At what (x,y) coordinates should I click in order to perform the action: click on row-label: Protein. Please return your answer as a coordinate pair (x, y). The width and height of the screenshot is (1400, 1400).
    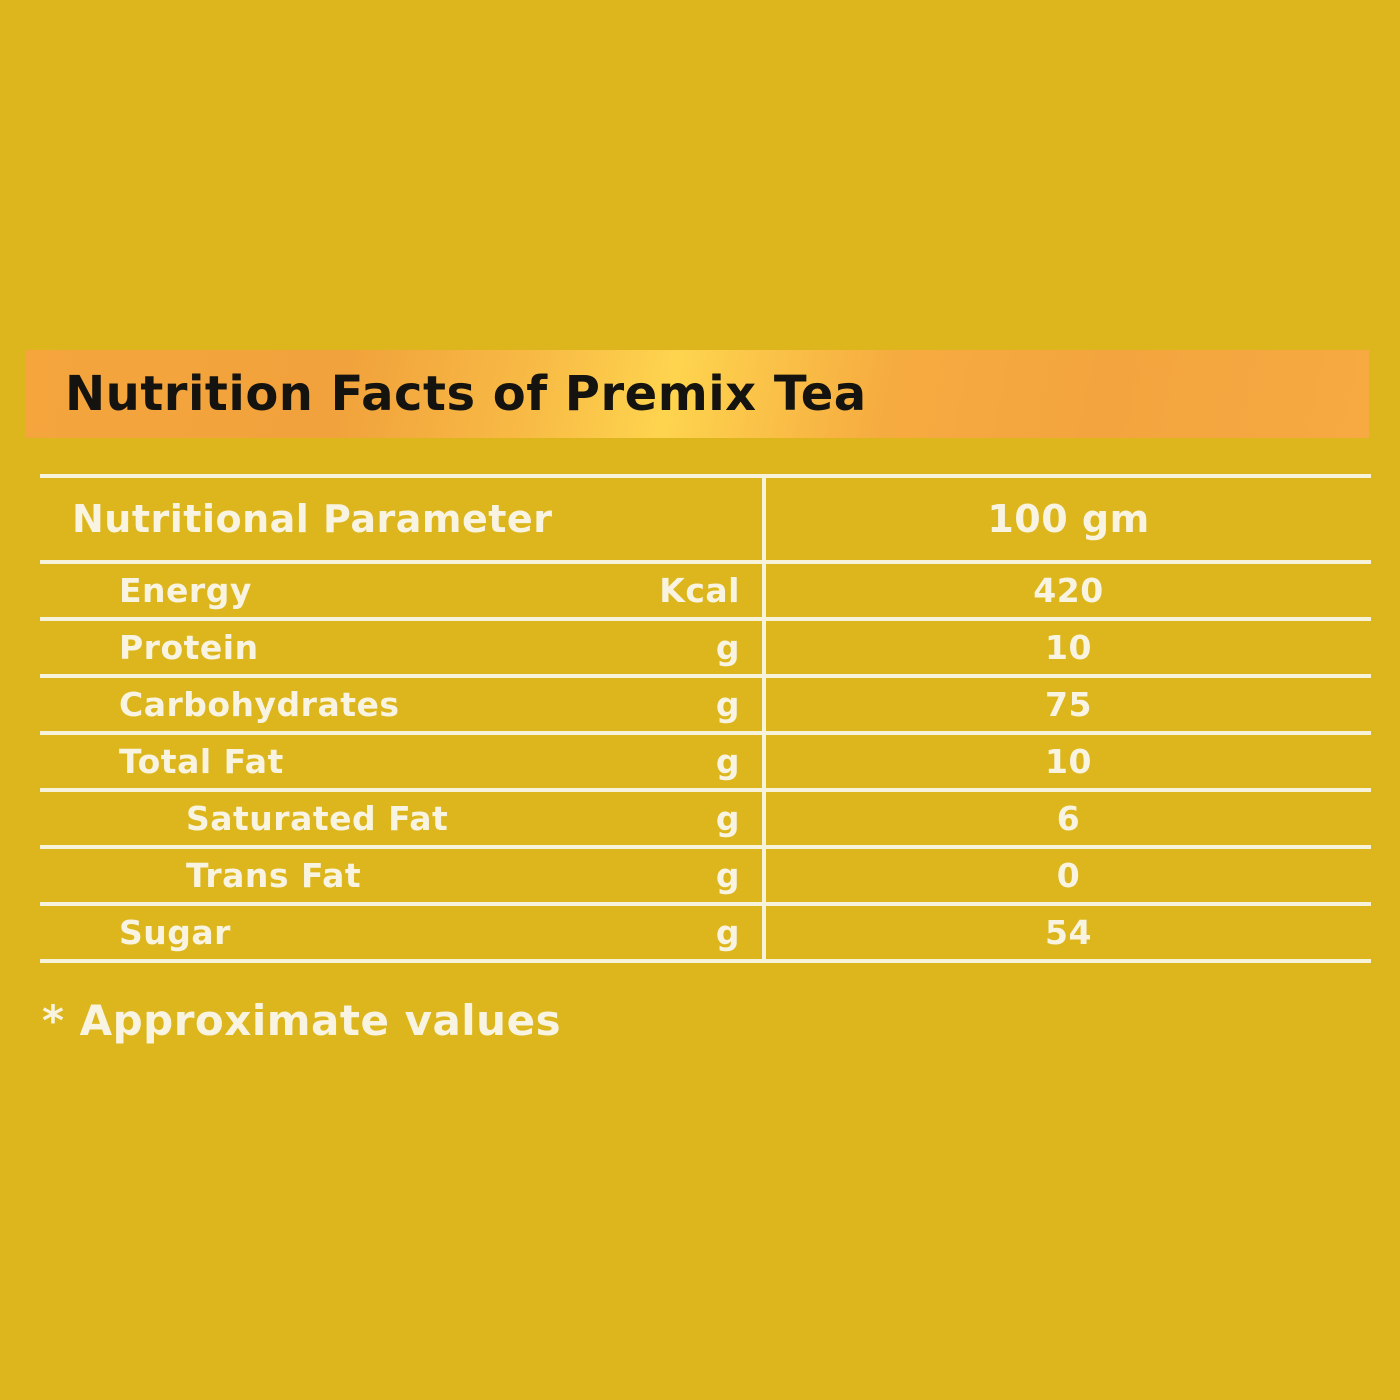
    Looking at the image, I should click on (189, 647).